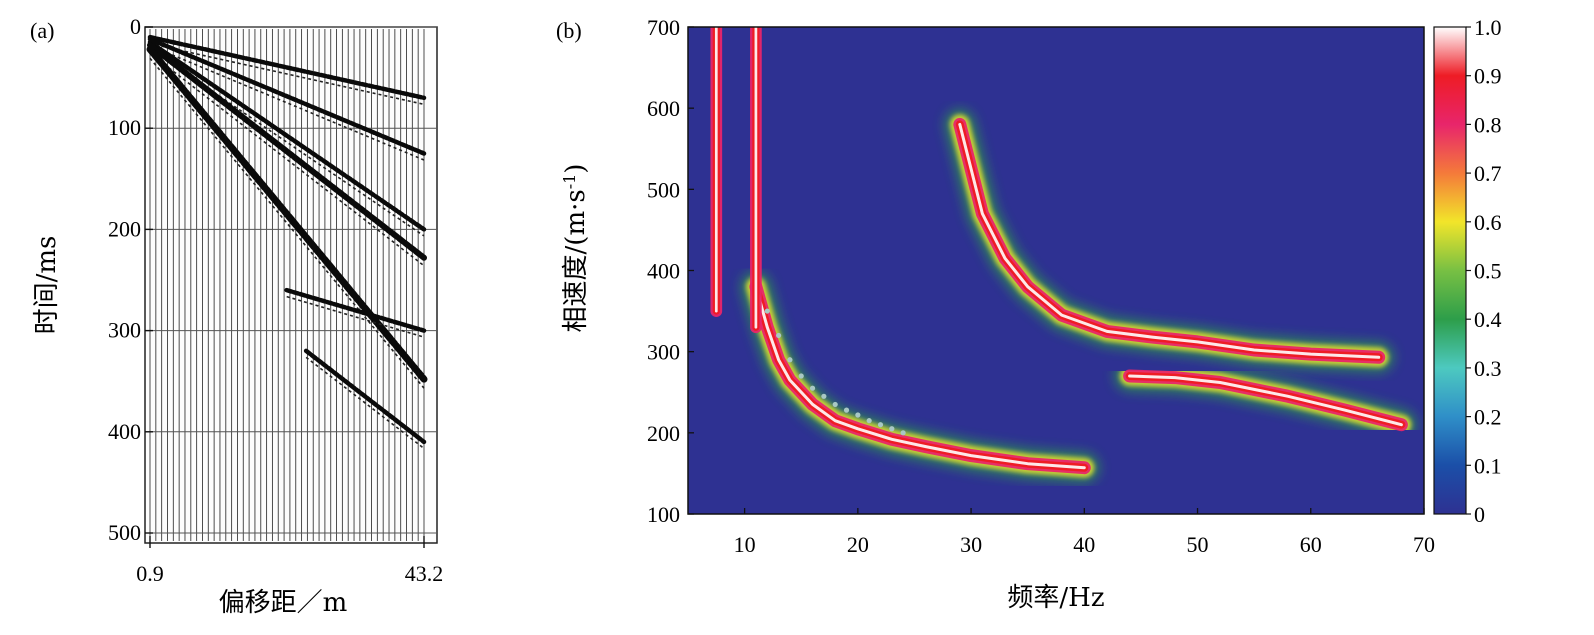 This screenshot has height=635, width=1594. I want to click on velocity-tick-label: 500, so click(663, 189).